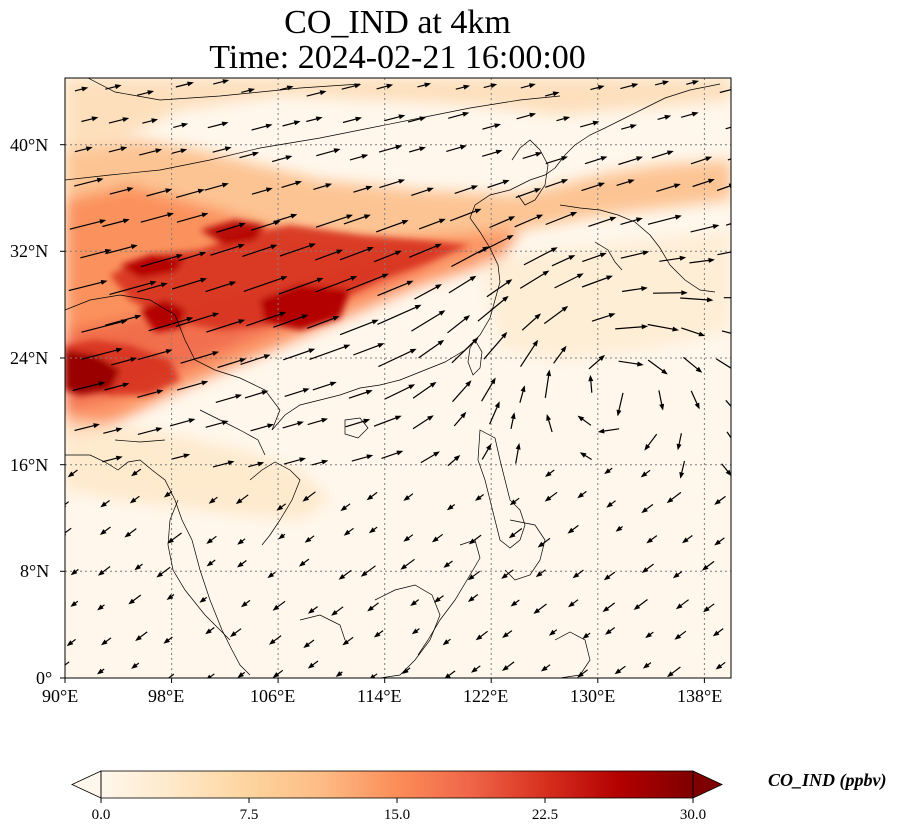 Image resolution: width=915 pixels, height=836 pixels. What do you see at coordinates (397, 786) in the screenshot?
I see `colorbar` at bounding box center [397, 786].